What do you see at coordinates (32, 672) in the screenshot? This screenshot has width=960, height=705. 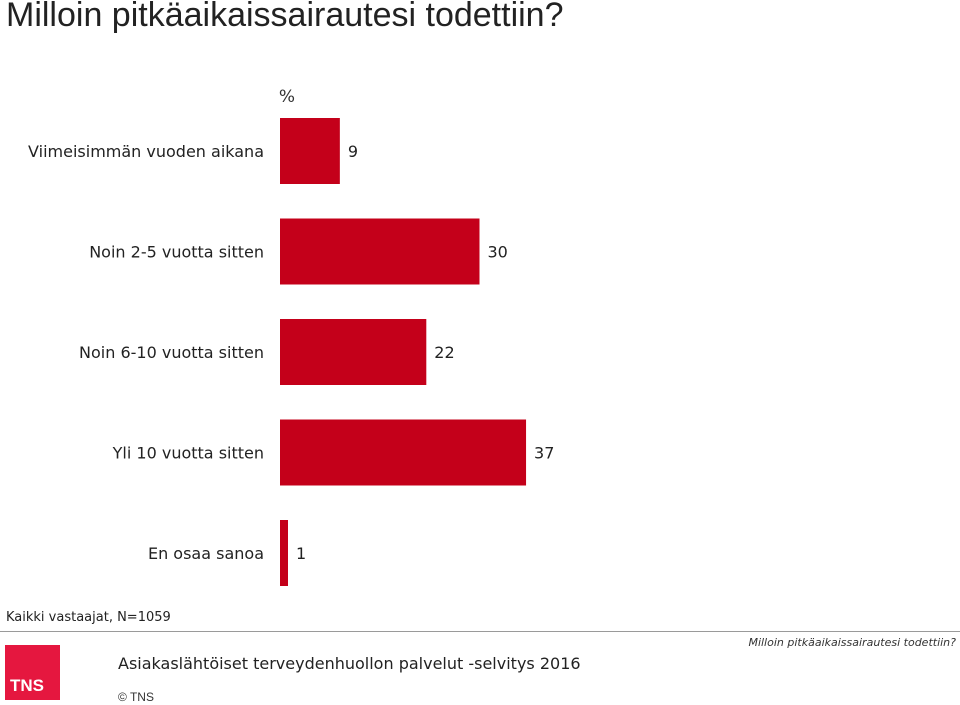 I see `tns-logo: TNS` at bounding box center [32, 672].